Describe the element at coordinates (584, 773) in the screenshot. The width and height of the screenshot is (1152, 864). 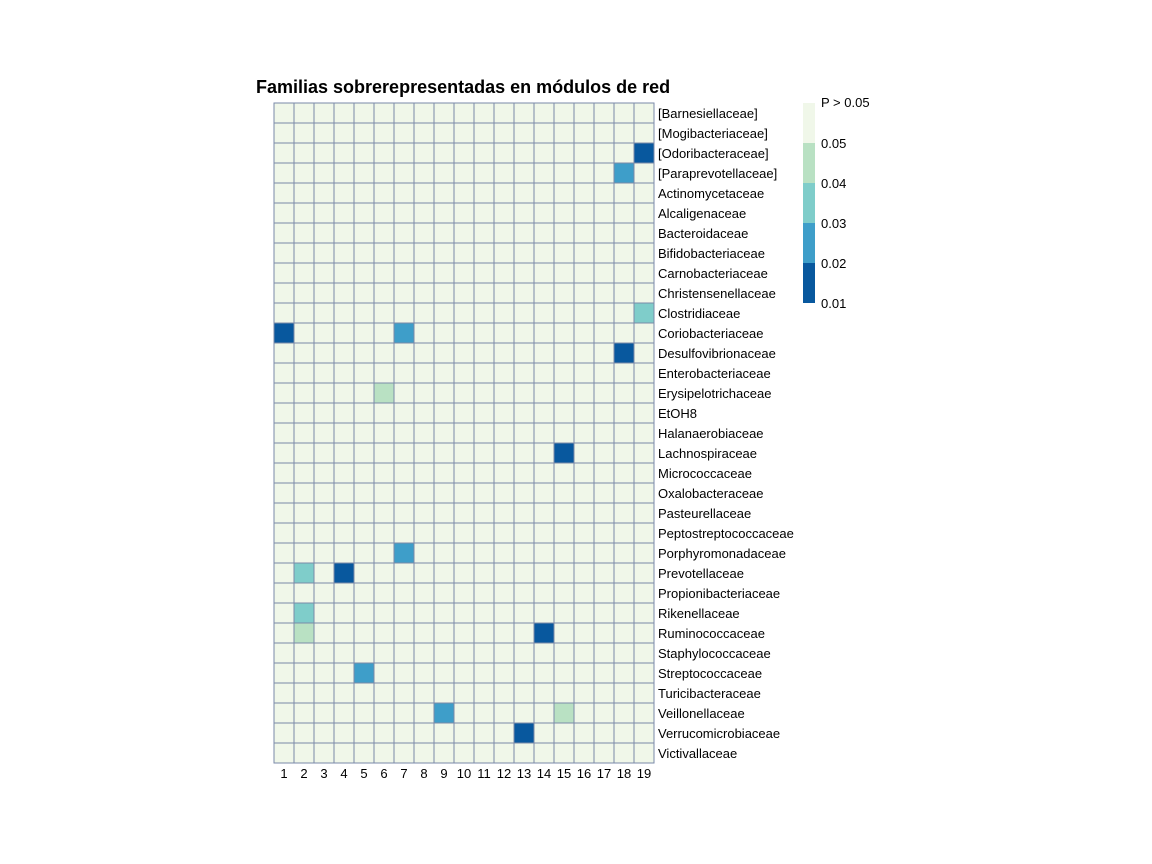
I see `column-label: 16` at that location.